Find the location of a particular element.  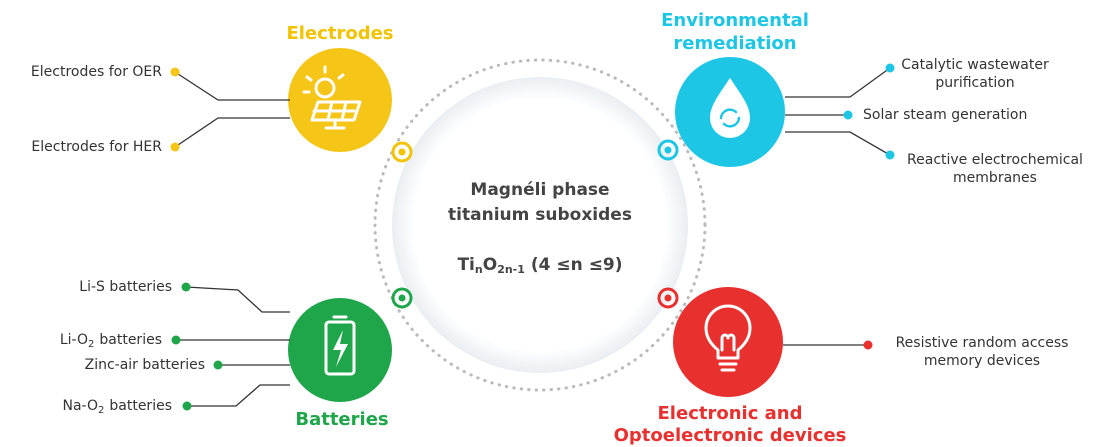

item-label: membranes is located at coordinates (995, 178).